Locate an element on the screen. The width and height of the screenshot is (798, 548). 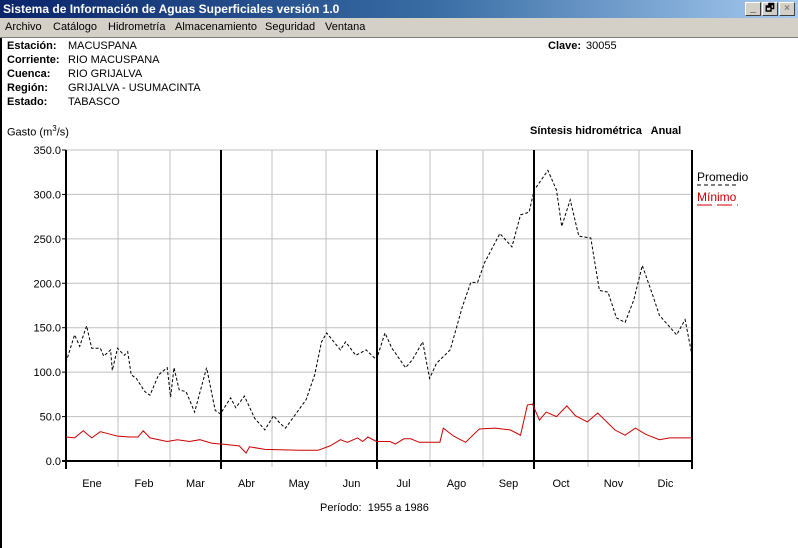
menu-hidrometria: Hidrometría is located at coordinates (137, 27).